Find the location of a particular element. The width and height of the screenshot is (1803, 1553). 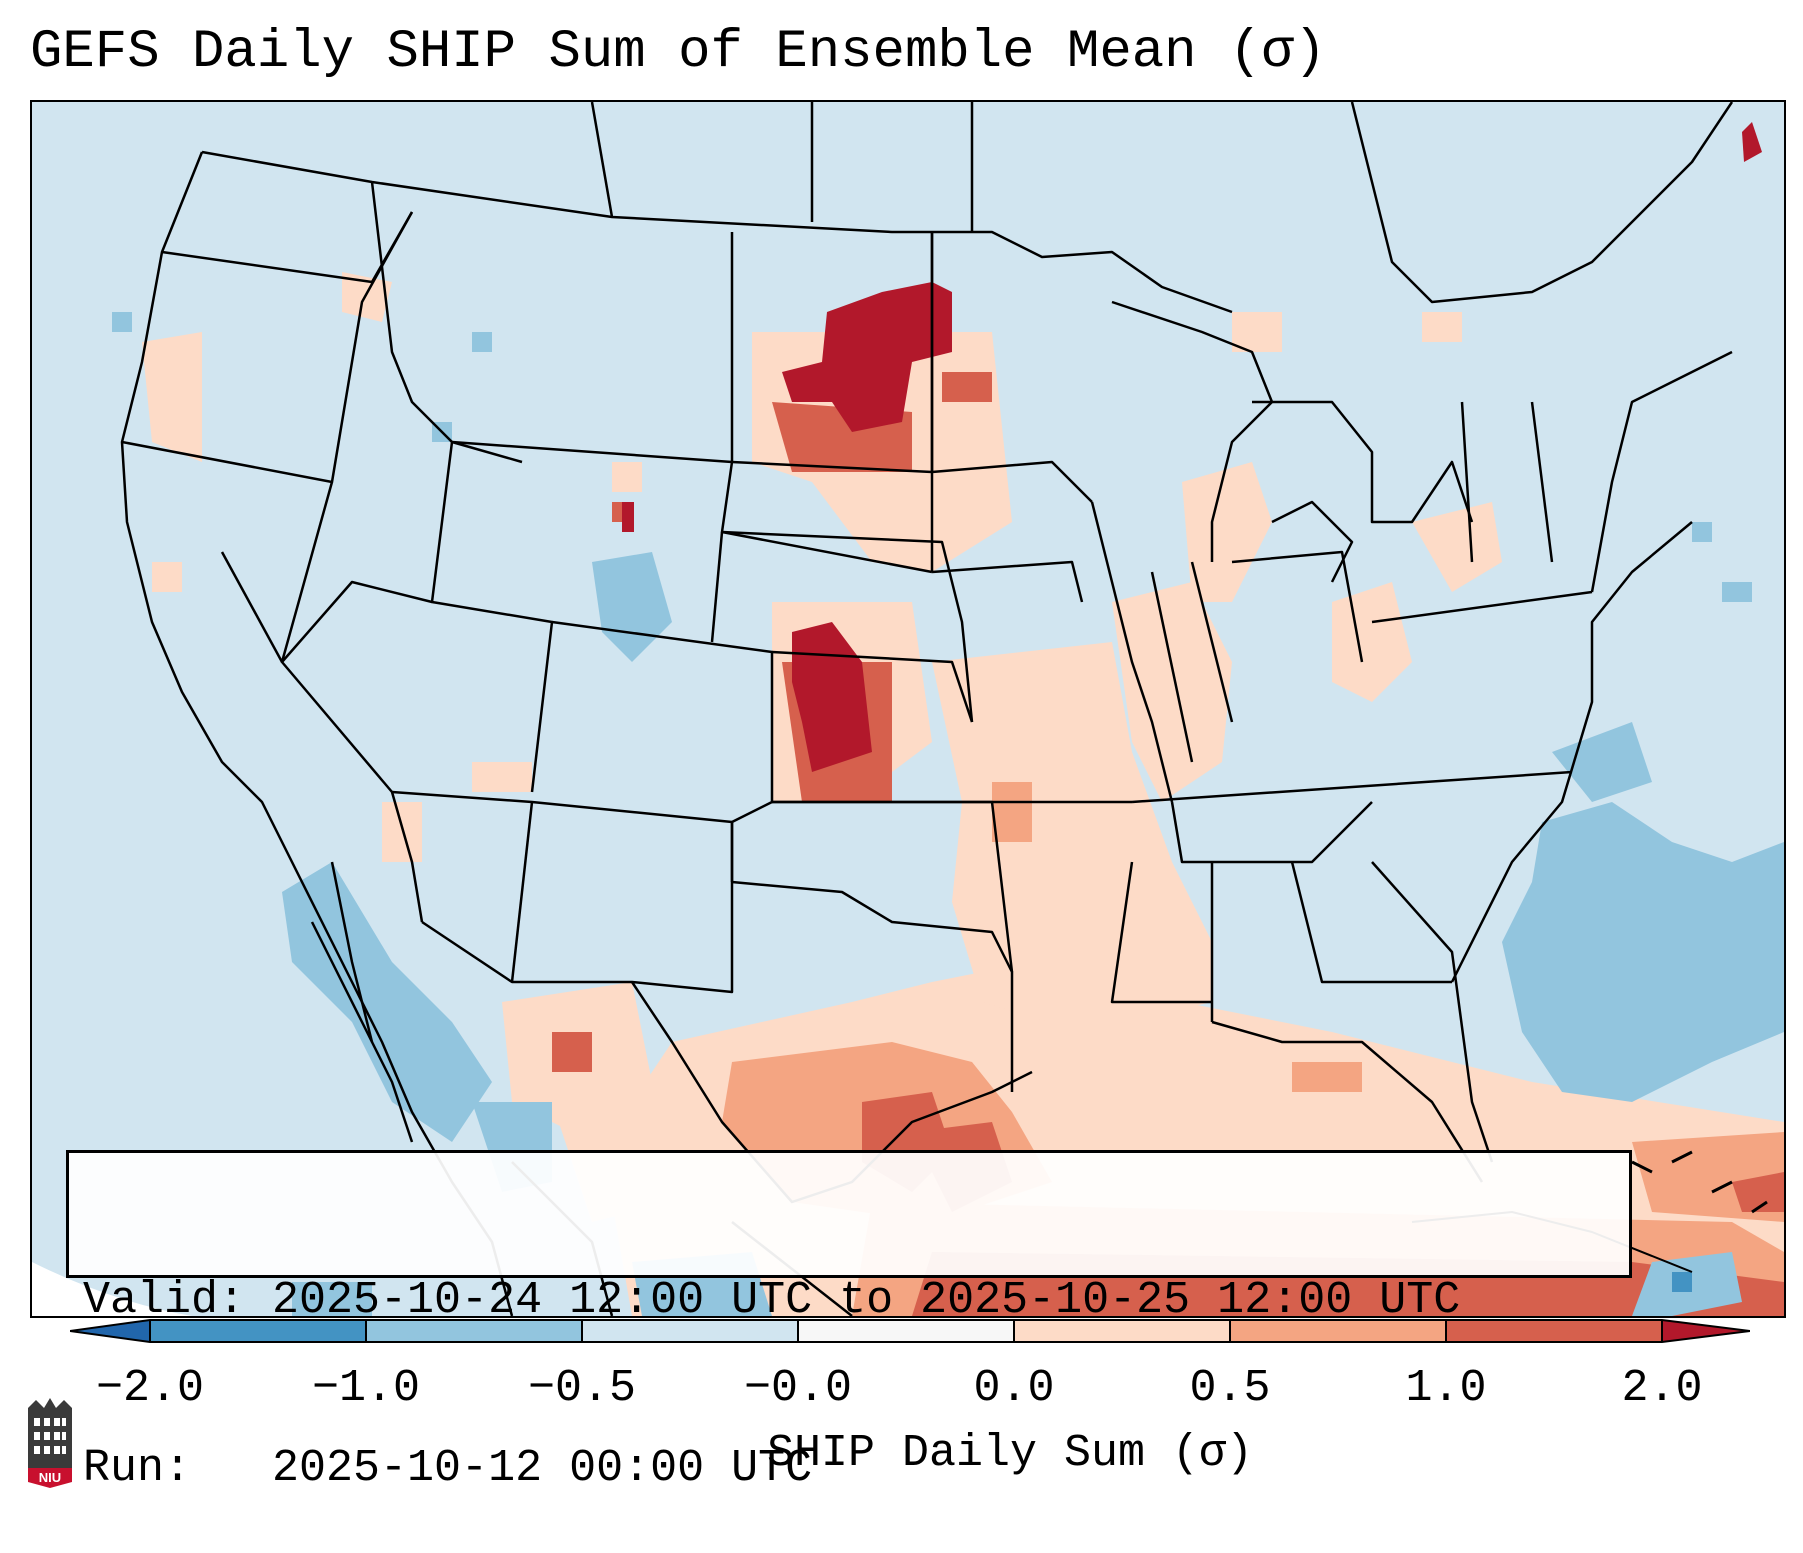

colorbar-tick-label: −2.0 is located at coordinates (150, 1388).